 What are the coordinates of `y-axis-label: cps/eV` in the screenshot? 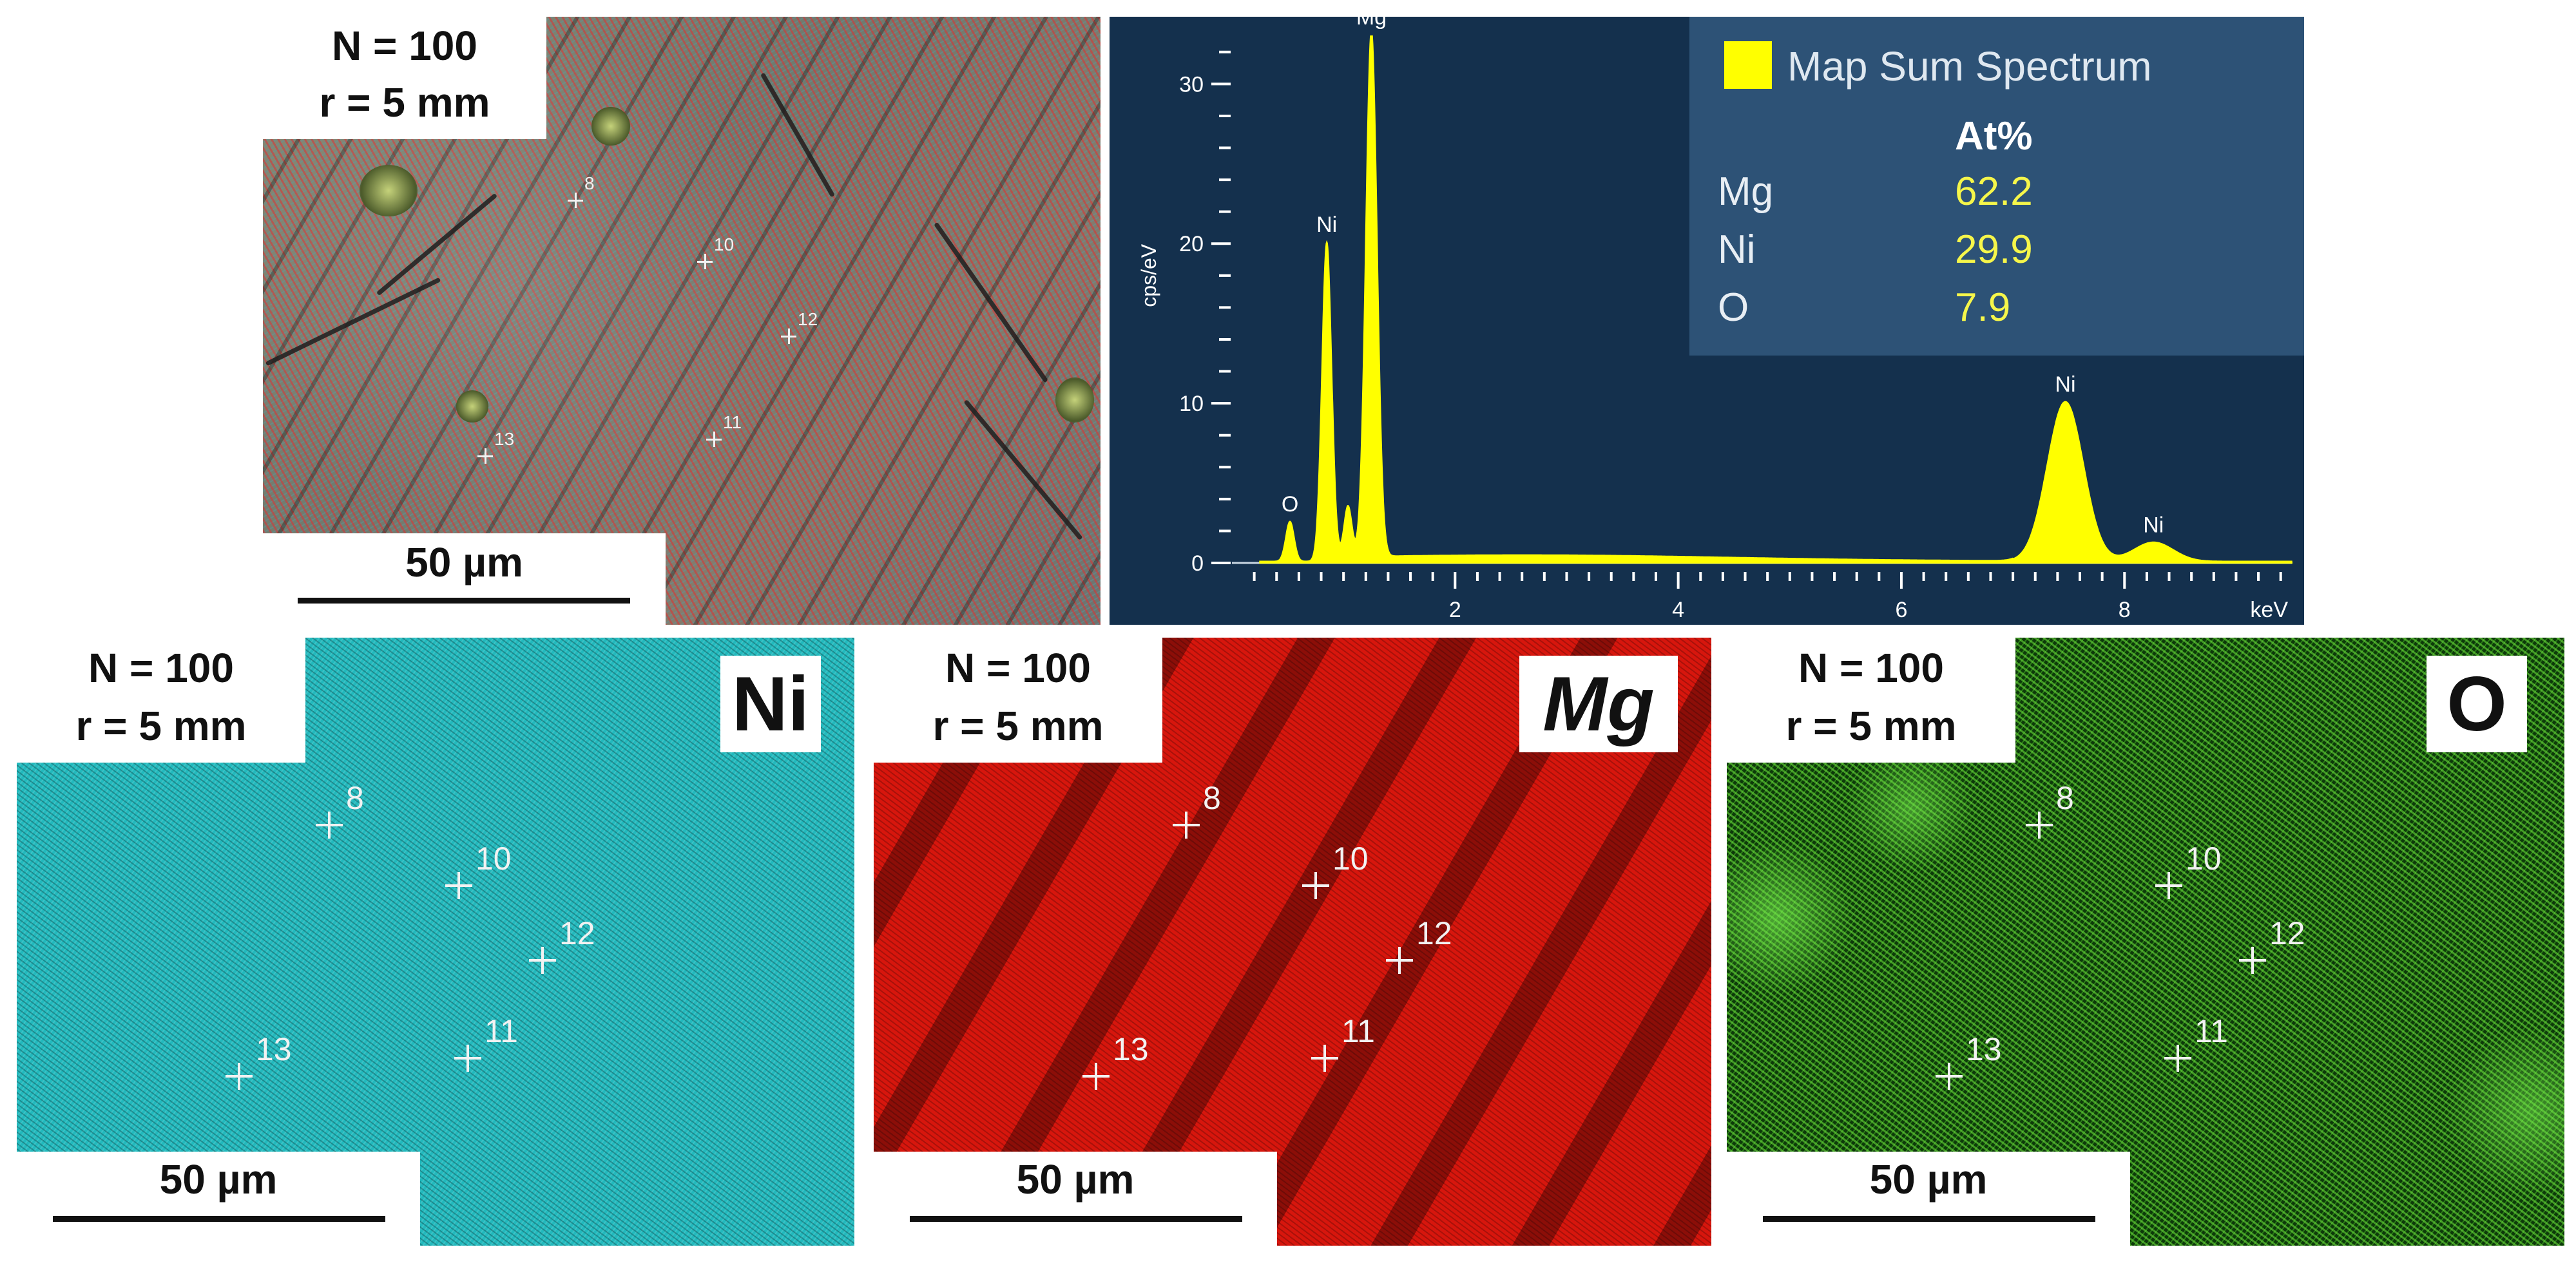 It's located at (1148, 275).